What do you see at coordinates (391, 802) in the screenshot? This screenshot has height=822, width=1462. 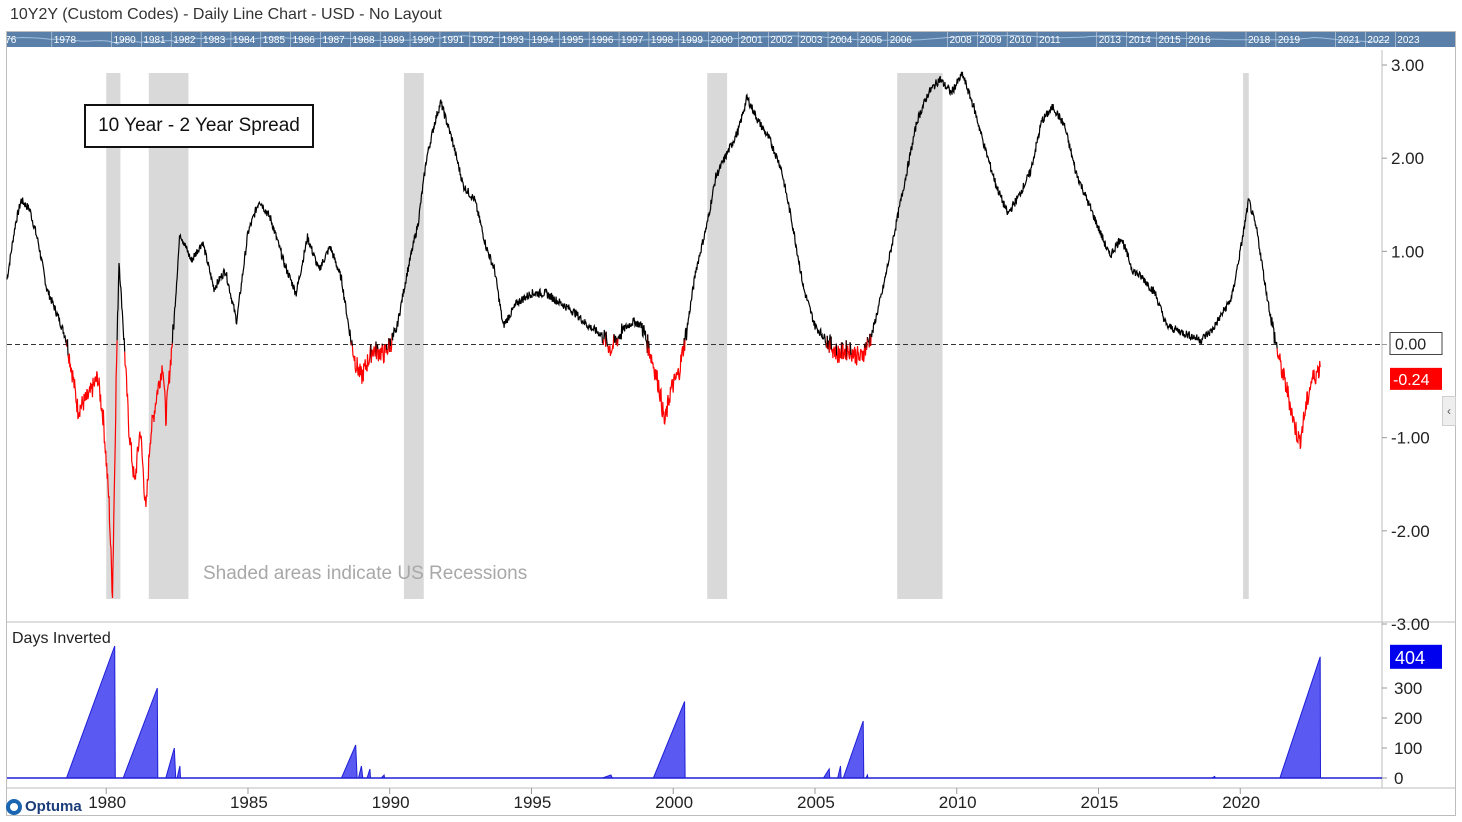 I see `x-tick-label: 1990` at bounding box center [391, 802].